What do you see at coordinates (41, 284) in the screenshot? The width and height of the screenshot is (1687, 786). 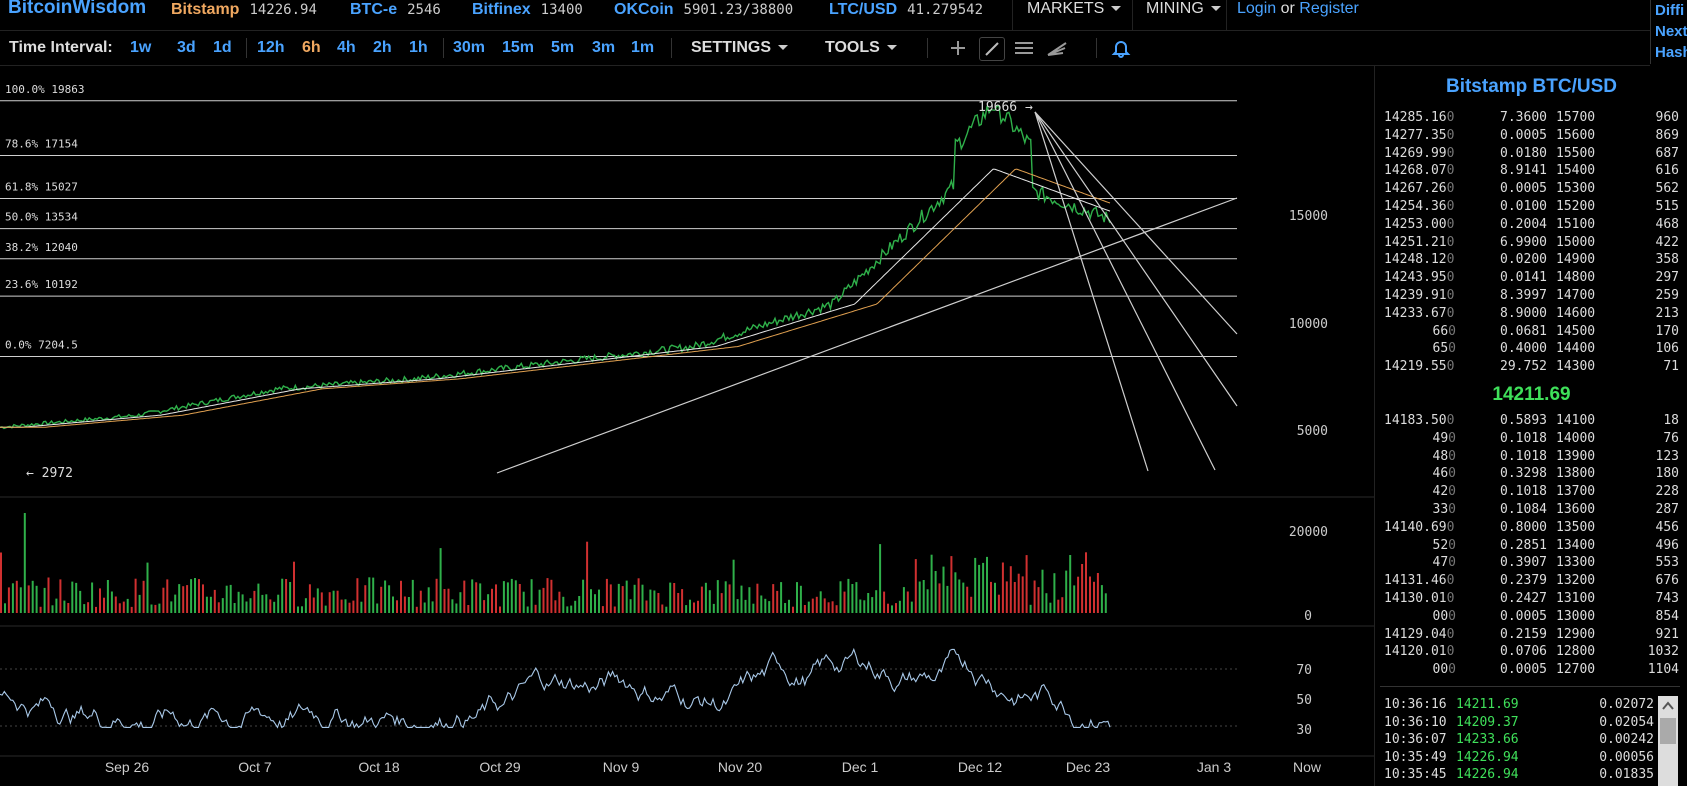 I see `fib-level-label: 23.6% 10192` at bounding box center [41, 284].